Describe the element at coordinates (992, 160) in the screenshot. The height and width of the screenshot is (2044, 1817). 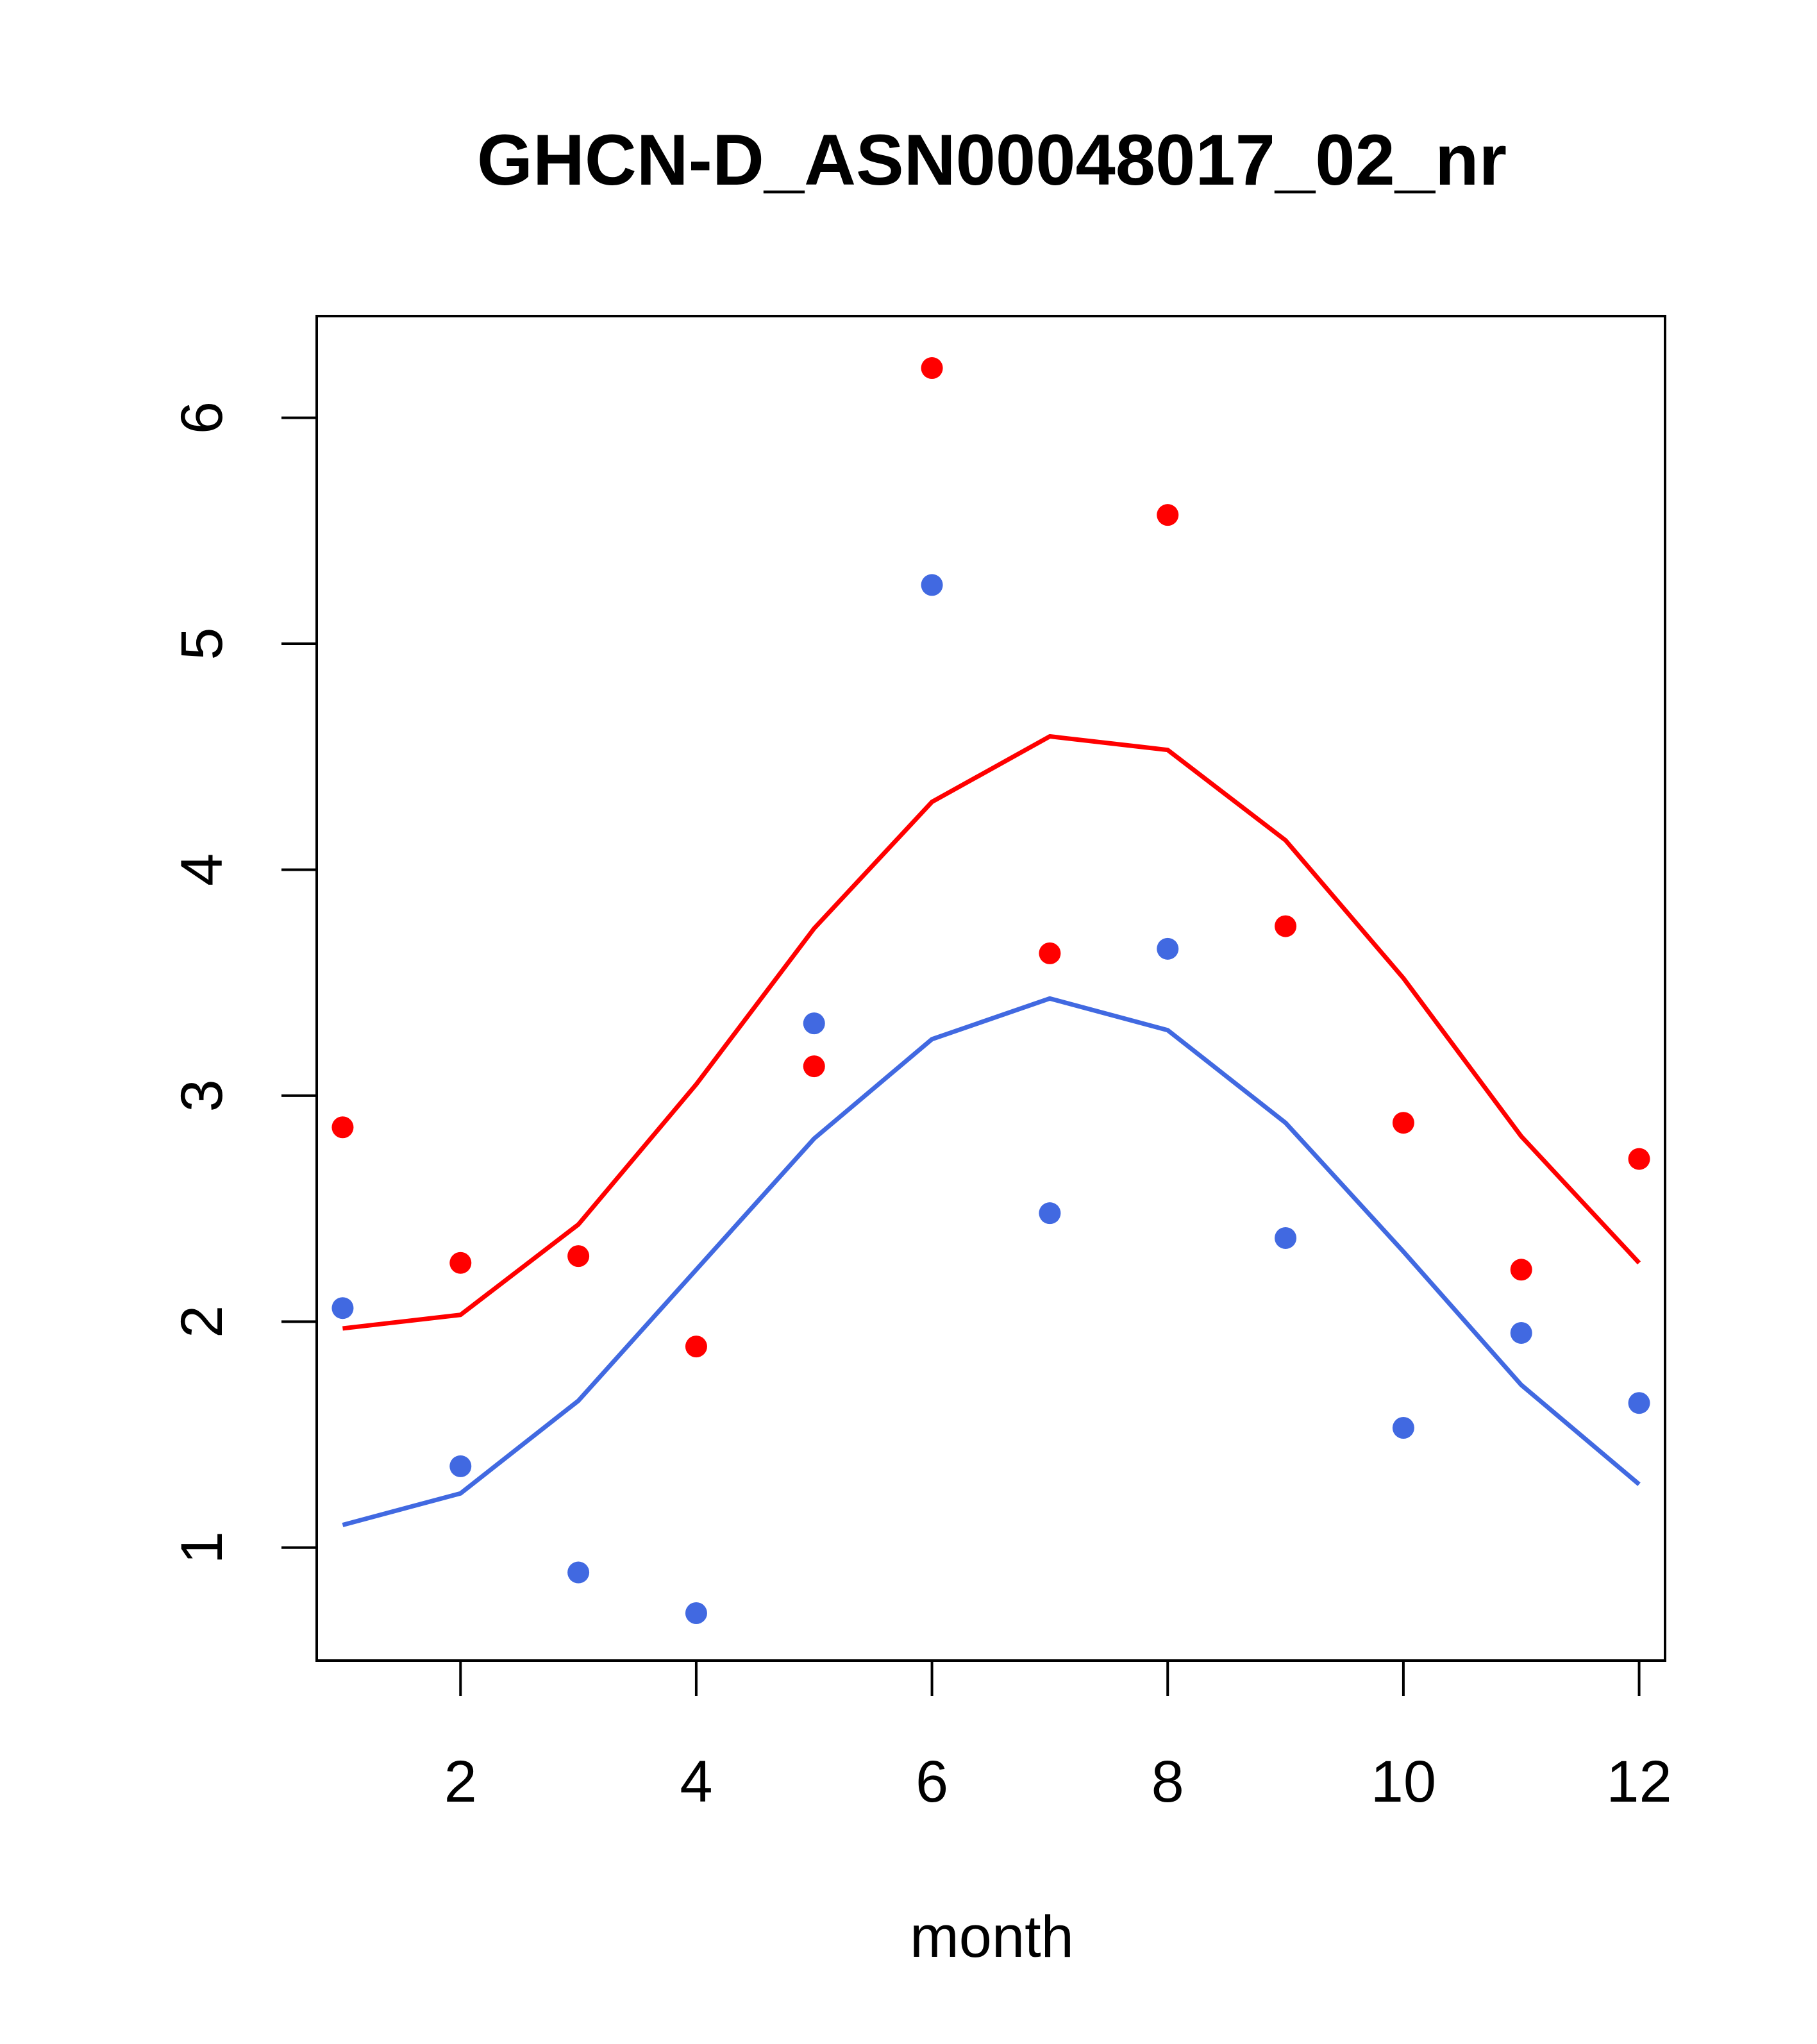
I see `chart-title: GHCN-D_ASN00048017_02_nr` at that location.